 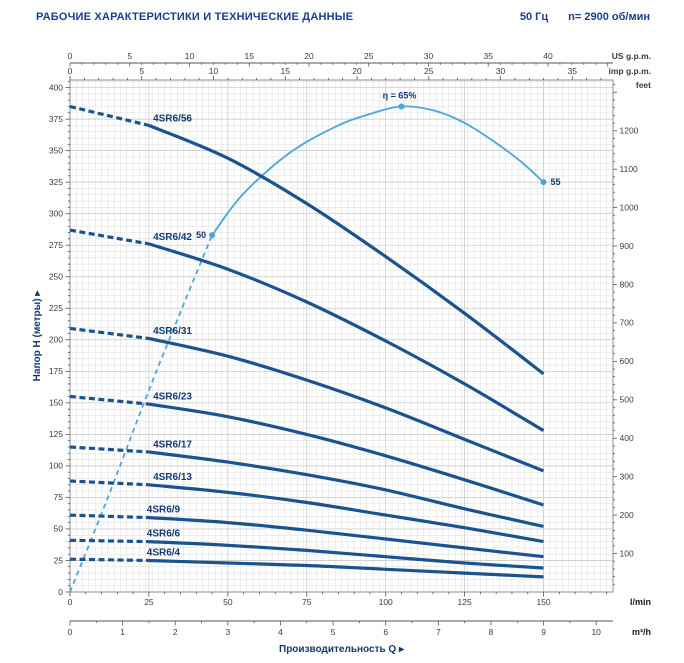 I want to click on efficiency-marker-label: η = 65%, so click(x=400, y=96).